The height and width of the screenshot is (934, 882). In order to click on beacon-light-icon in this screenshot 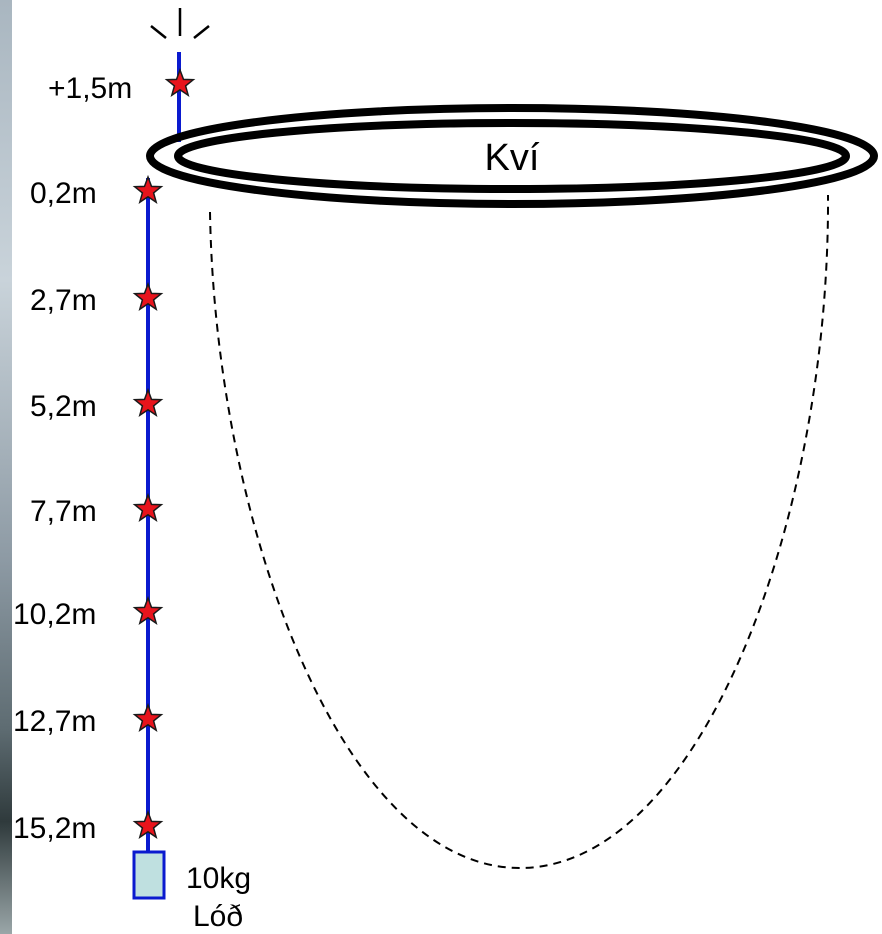, I will do `click(180, 23)`.